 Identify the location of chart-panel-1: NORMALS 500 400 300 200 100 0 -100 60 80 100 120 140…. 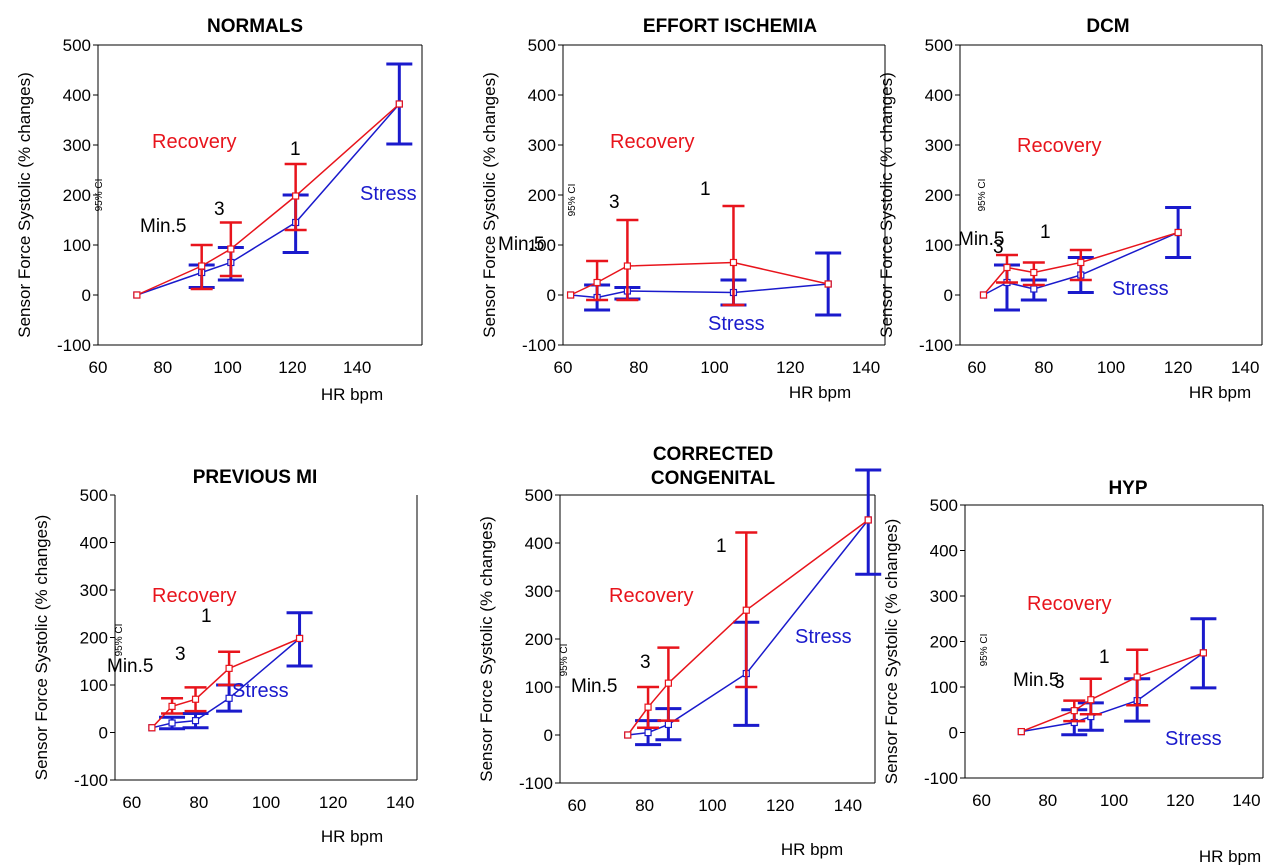
(219, 210).